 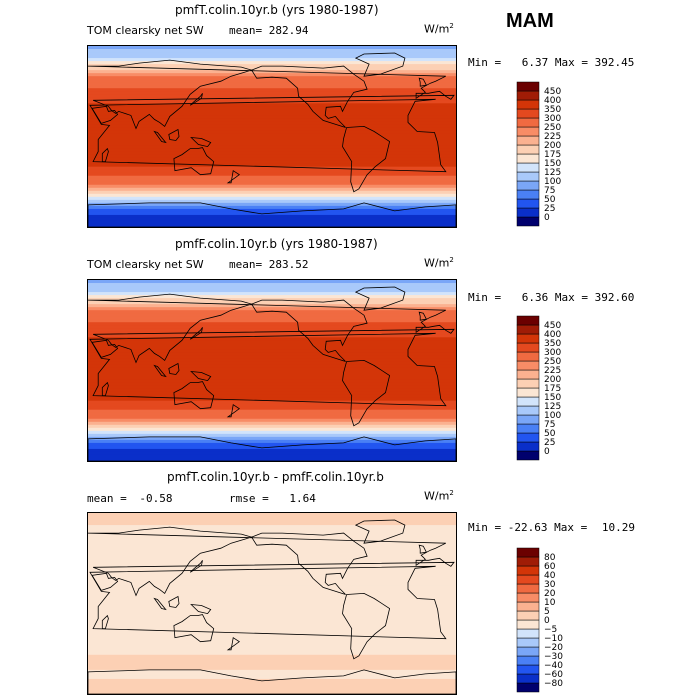 What do you see at coordinates (272, 498) in the screenshot?
I see `panel3-rmse: rmse = 1.64` at bounding box center [272, 498].